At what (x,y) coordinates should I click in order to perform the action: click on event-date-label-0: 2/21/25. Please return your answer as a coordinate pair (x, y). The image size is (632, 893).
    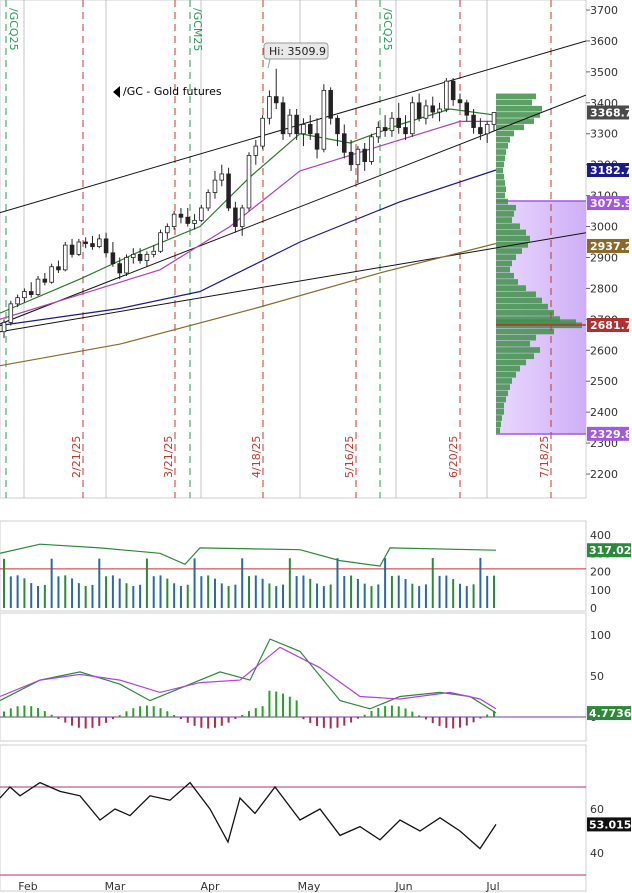
    Looking at the image, I should click on (76, 457).